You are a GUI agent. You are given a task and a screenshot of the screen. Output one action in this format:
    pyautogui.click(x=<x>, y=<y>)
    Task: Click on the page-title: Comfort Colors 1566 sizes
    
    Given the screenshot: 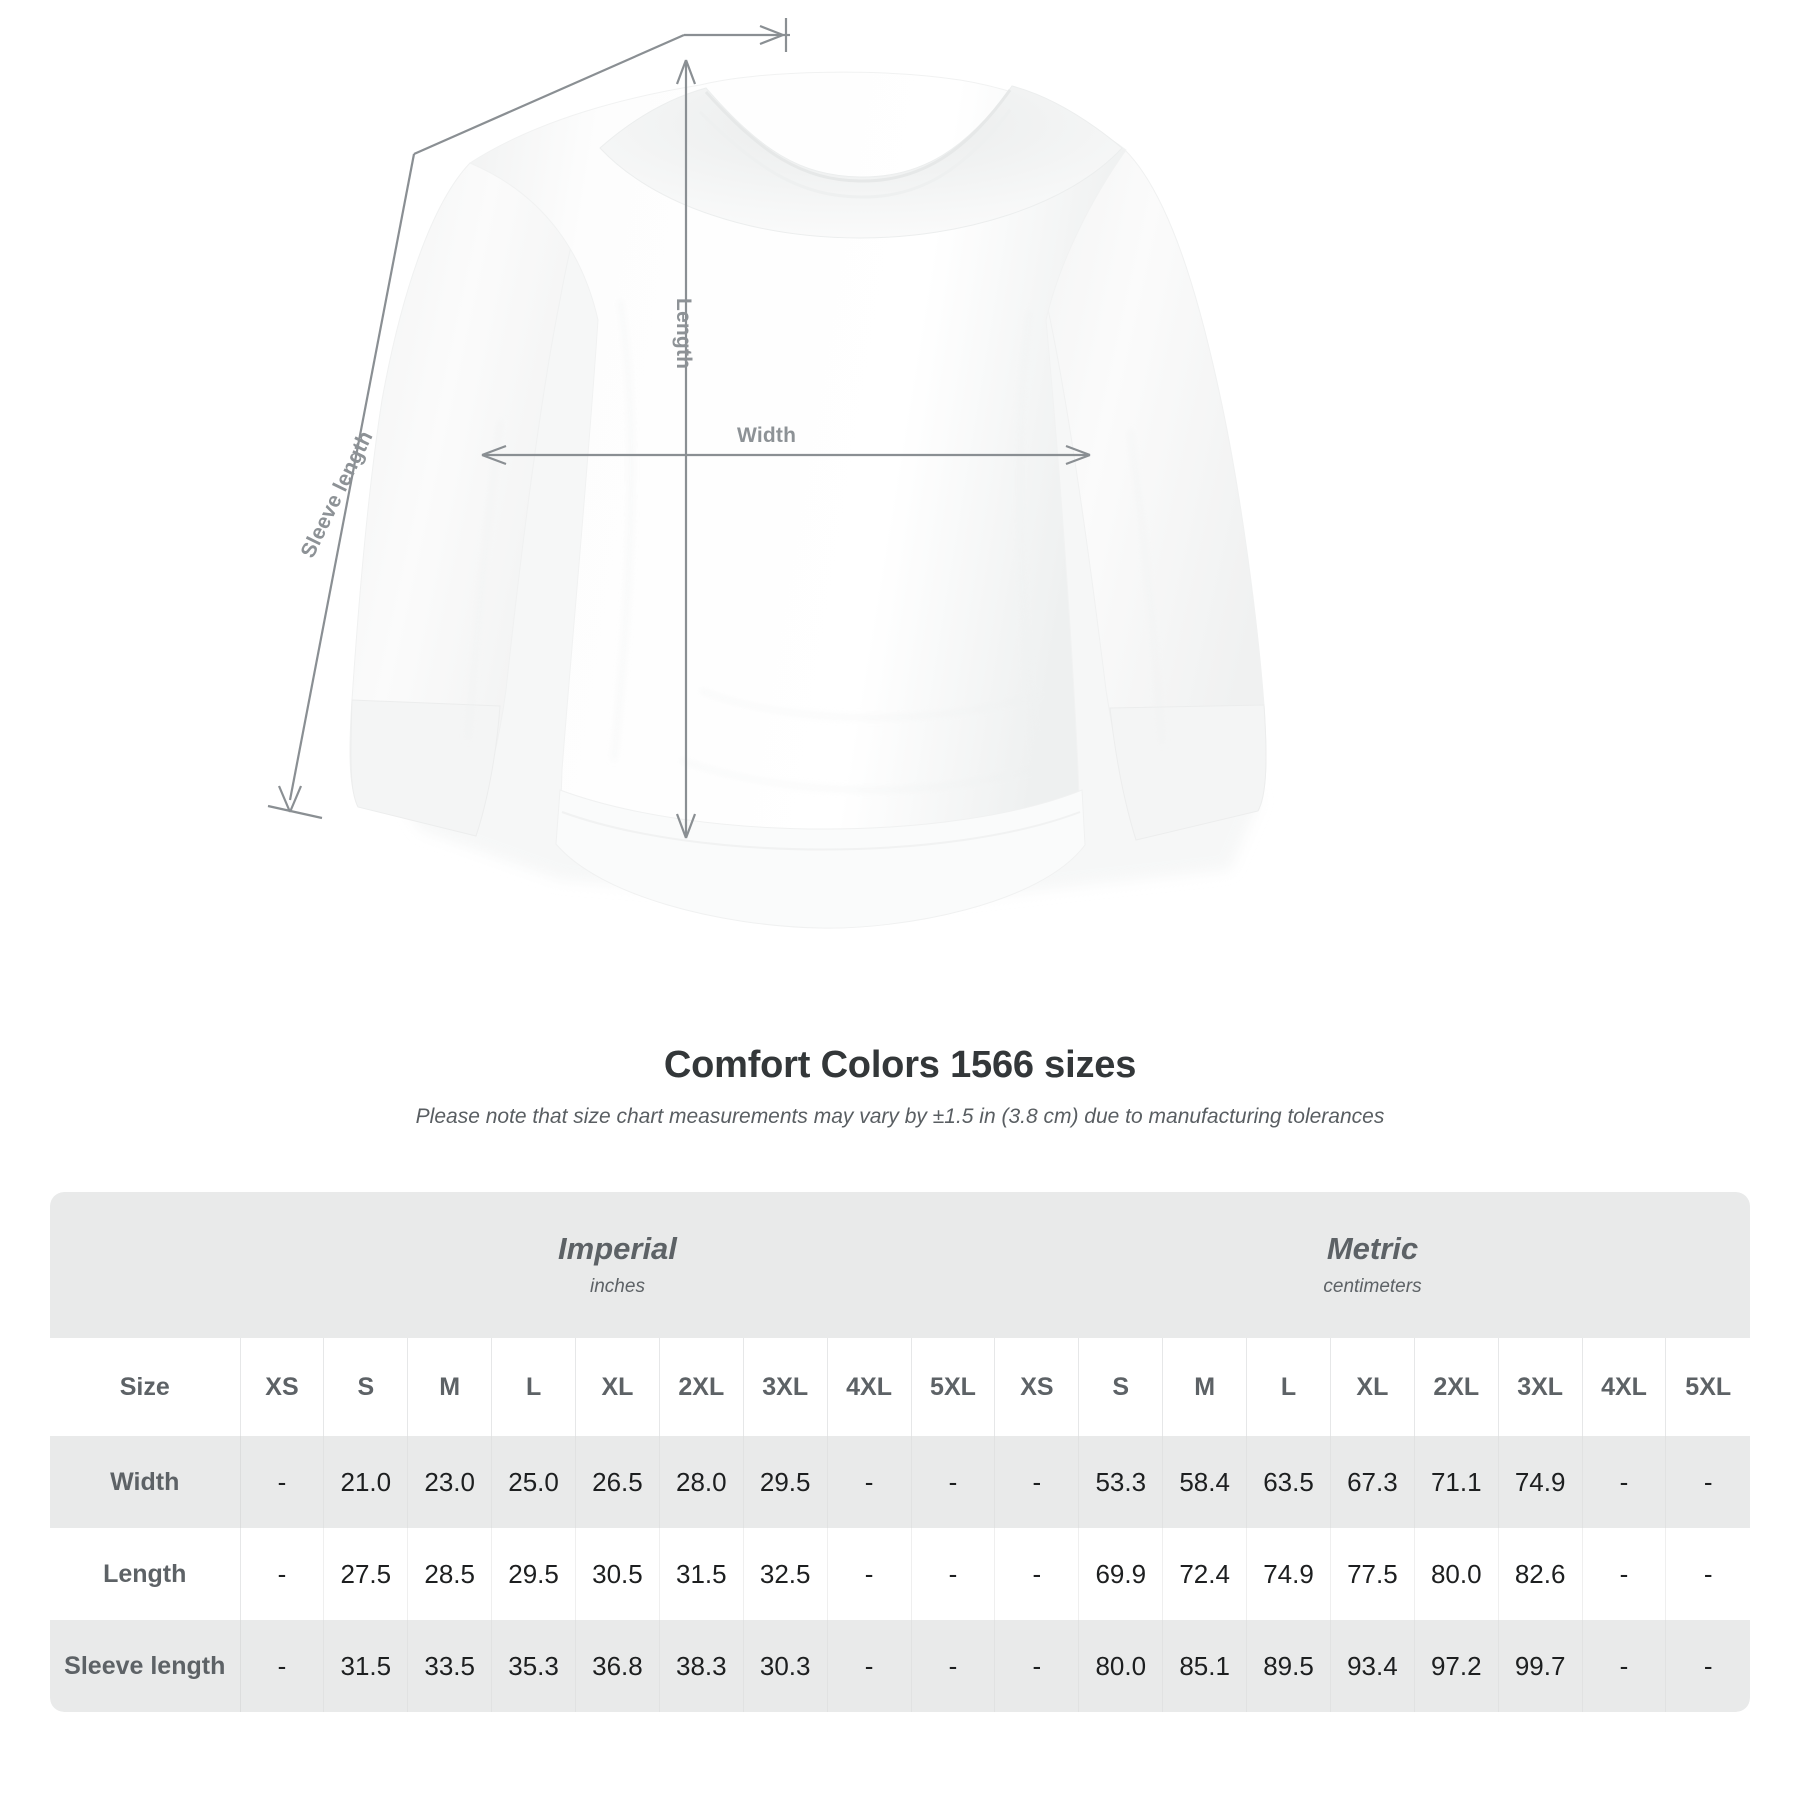 What is the action you would take?
    pyautogui.click(x=900, y=1065)
    